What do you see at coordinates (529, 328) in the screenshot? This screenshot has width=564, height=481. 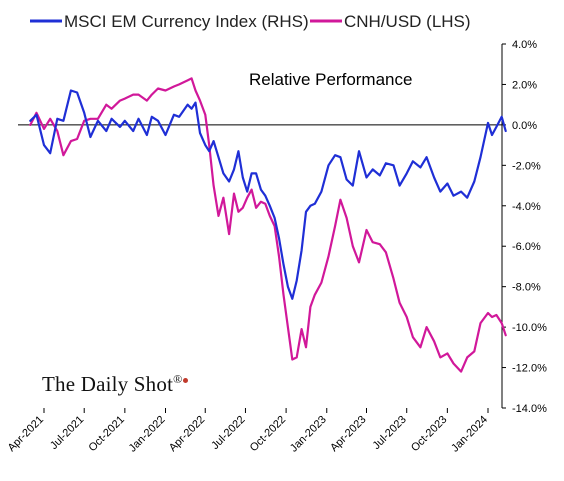 I see `y-tick-label: -10.0%` at bounding box center [529, 328].